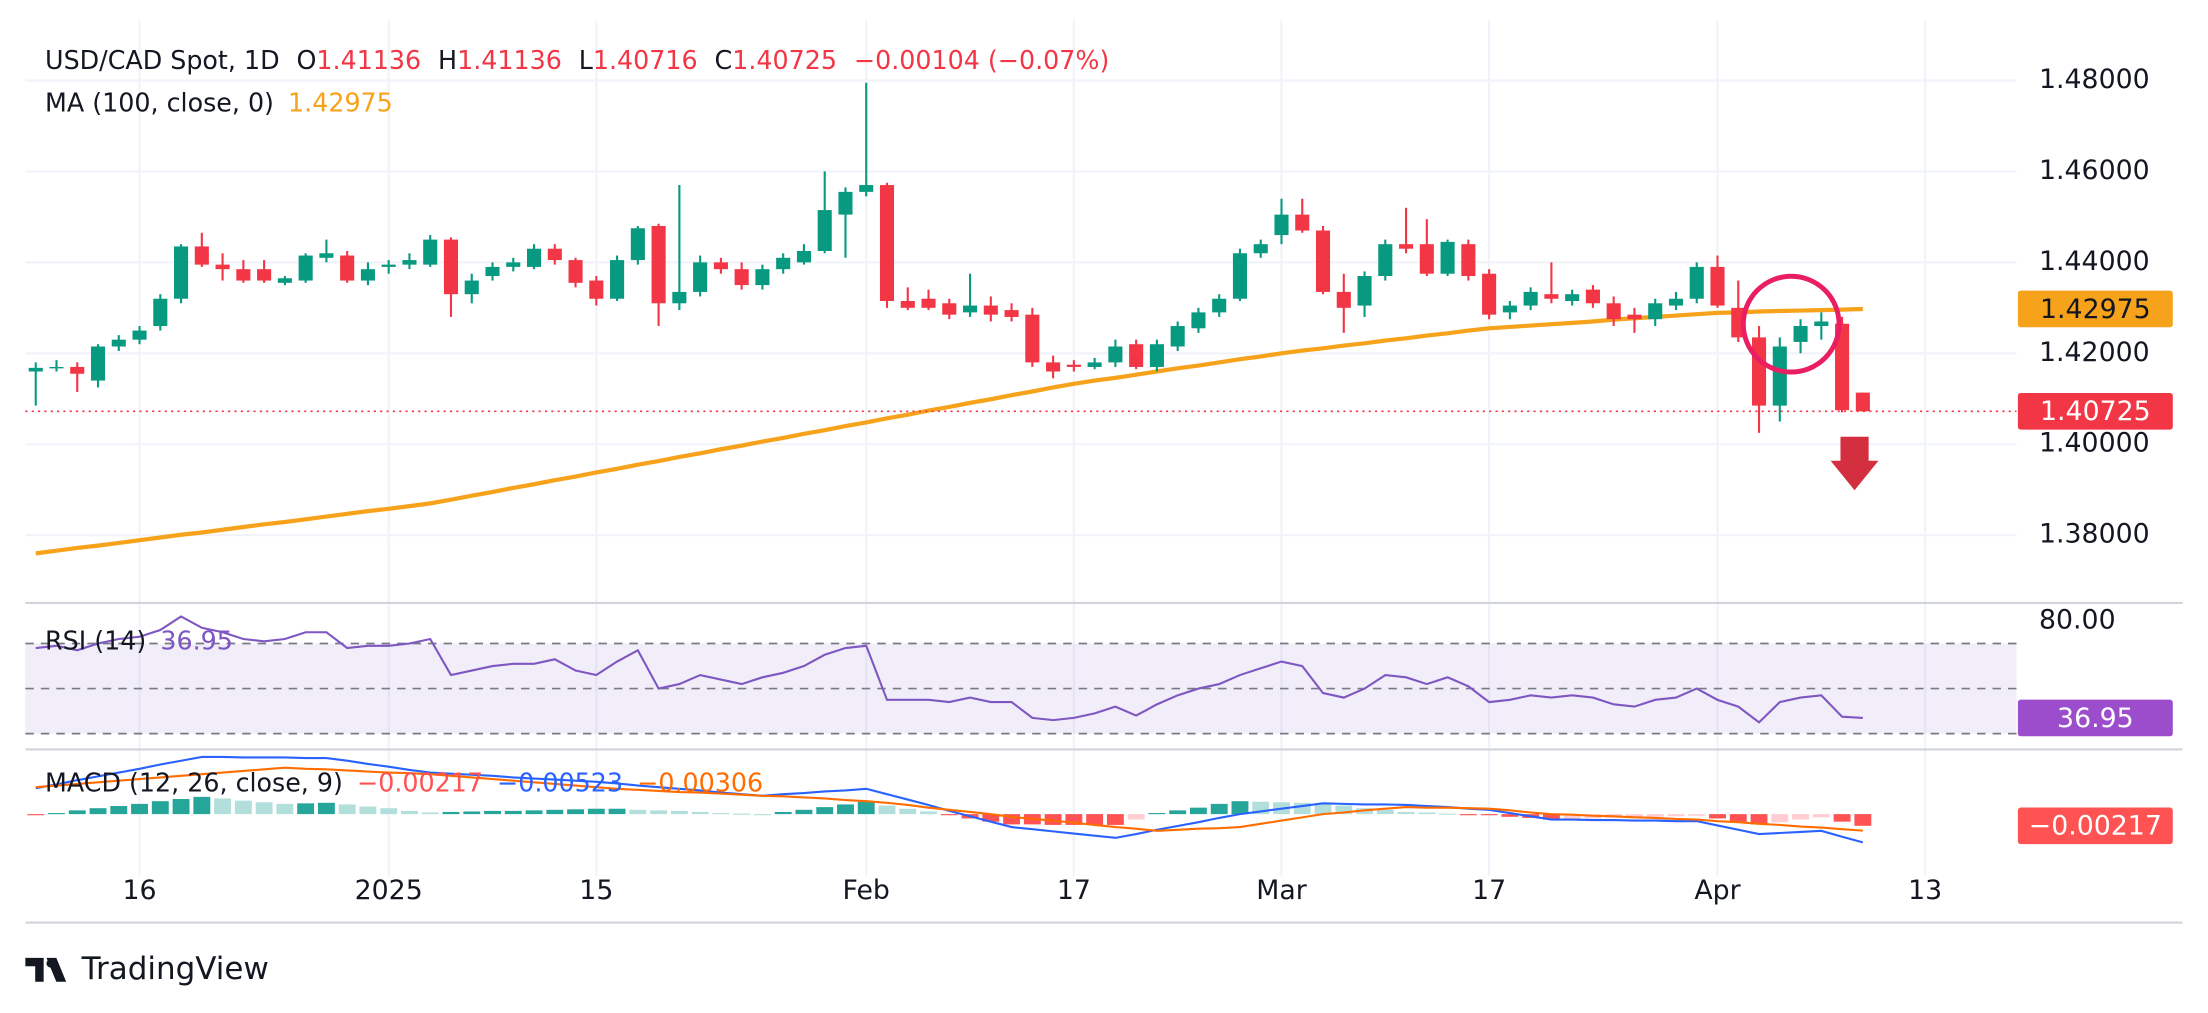 The image size is (2208, 1013). I want to click on y-tick-label: 80.00, so click(2077, 619).